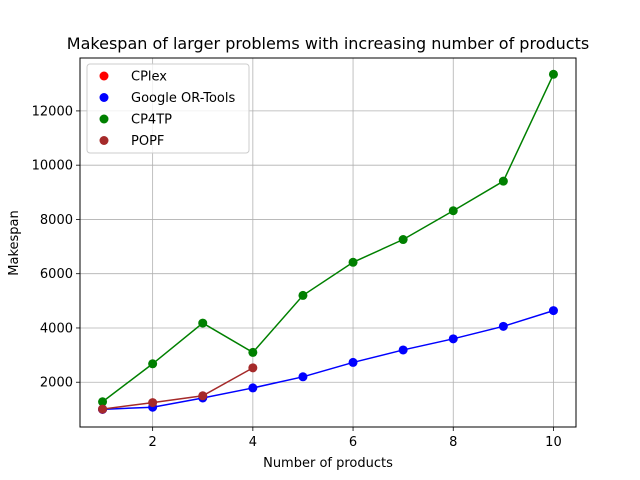 The width and height of the screenshot is (640, 480). Describe the element at coordinates (253, 442) in the screenshot. I see `x-tick-label: 4` at that location.